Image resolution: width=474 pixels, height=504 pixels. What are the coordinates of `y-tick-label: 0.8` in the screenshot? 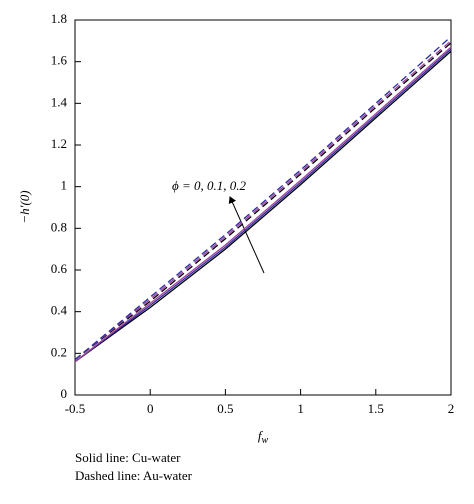 It's located at (59, 226).